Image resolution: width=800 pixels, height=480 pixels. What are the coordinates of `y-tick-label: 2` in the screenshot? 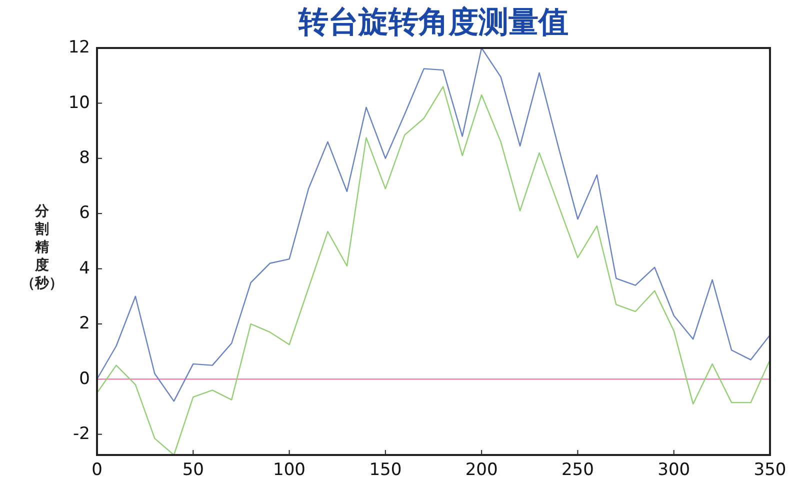 It's located at (84, 324).